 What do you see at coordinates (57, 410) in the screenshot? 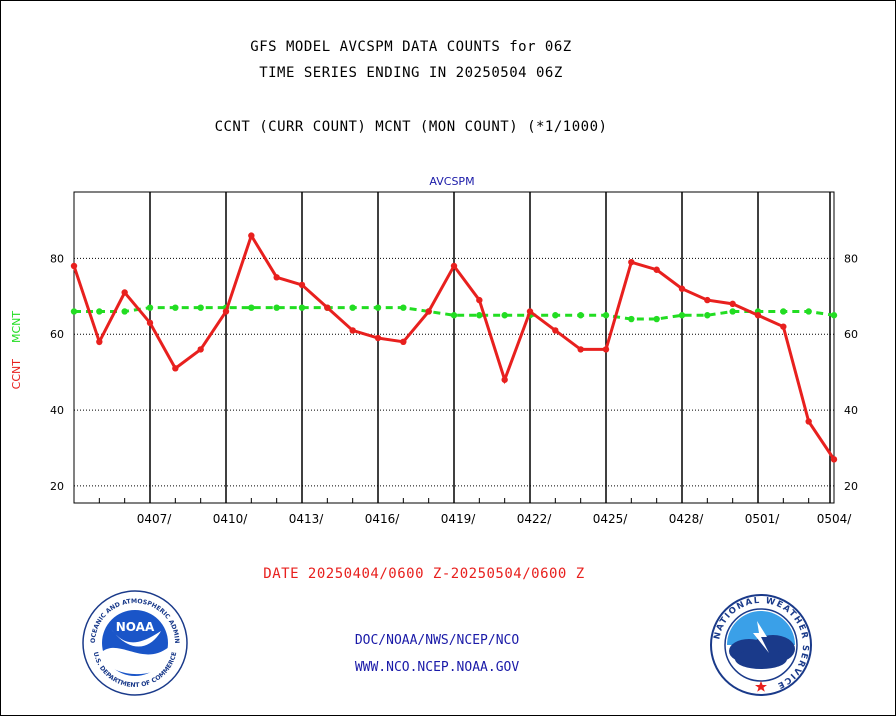
I see `y-tick-label-left: 40` at bounding box center [57, 410].